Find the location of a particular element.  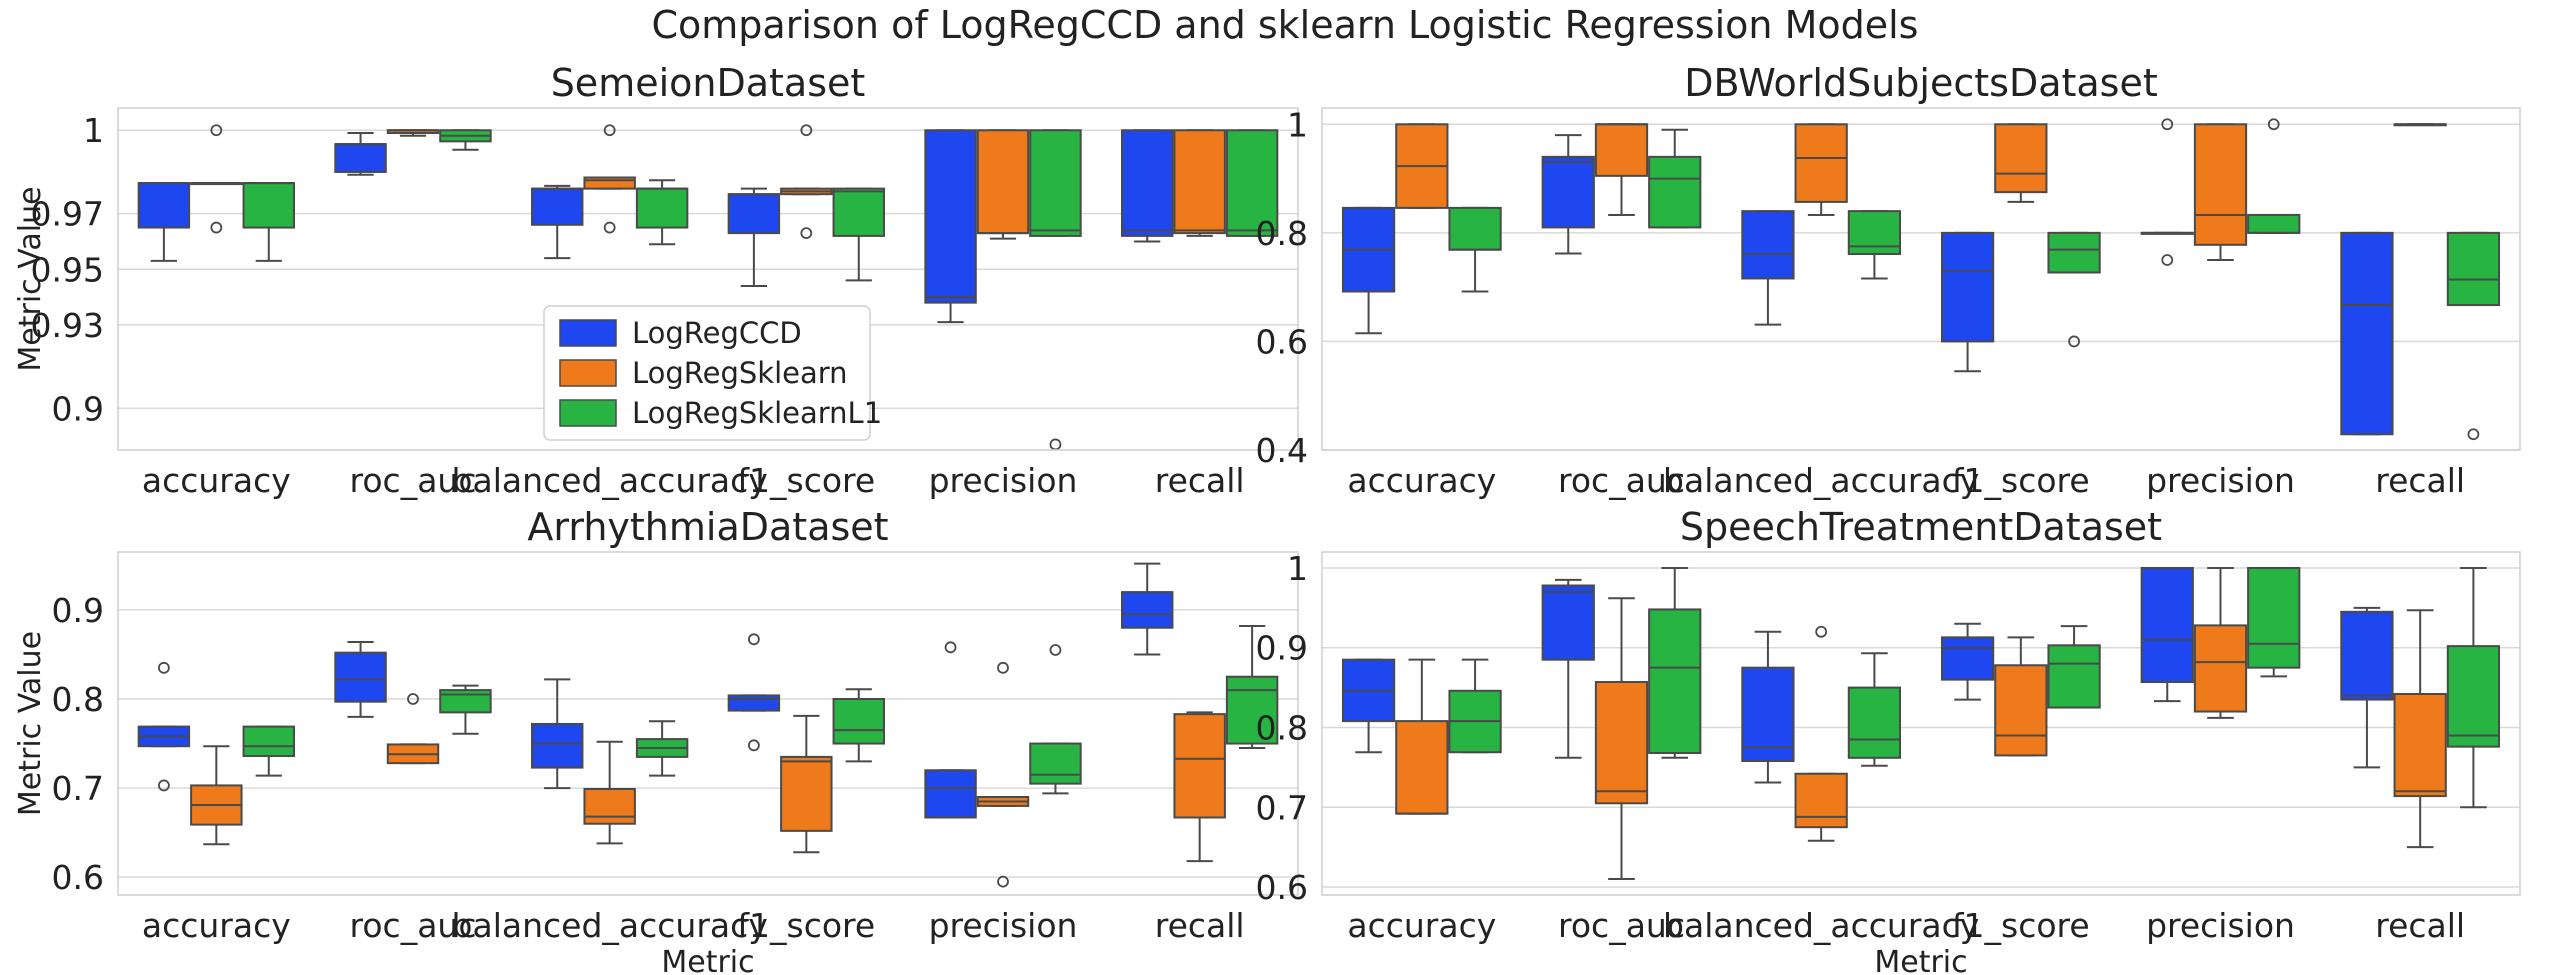

y-axis-label: Metric Value is located at coordinates (30, 278).